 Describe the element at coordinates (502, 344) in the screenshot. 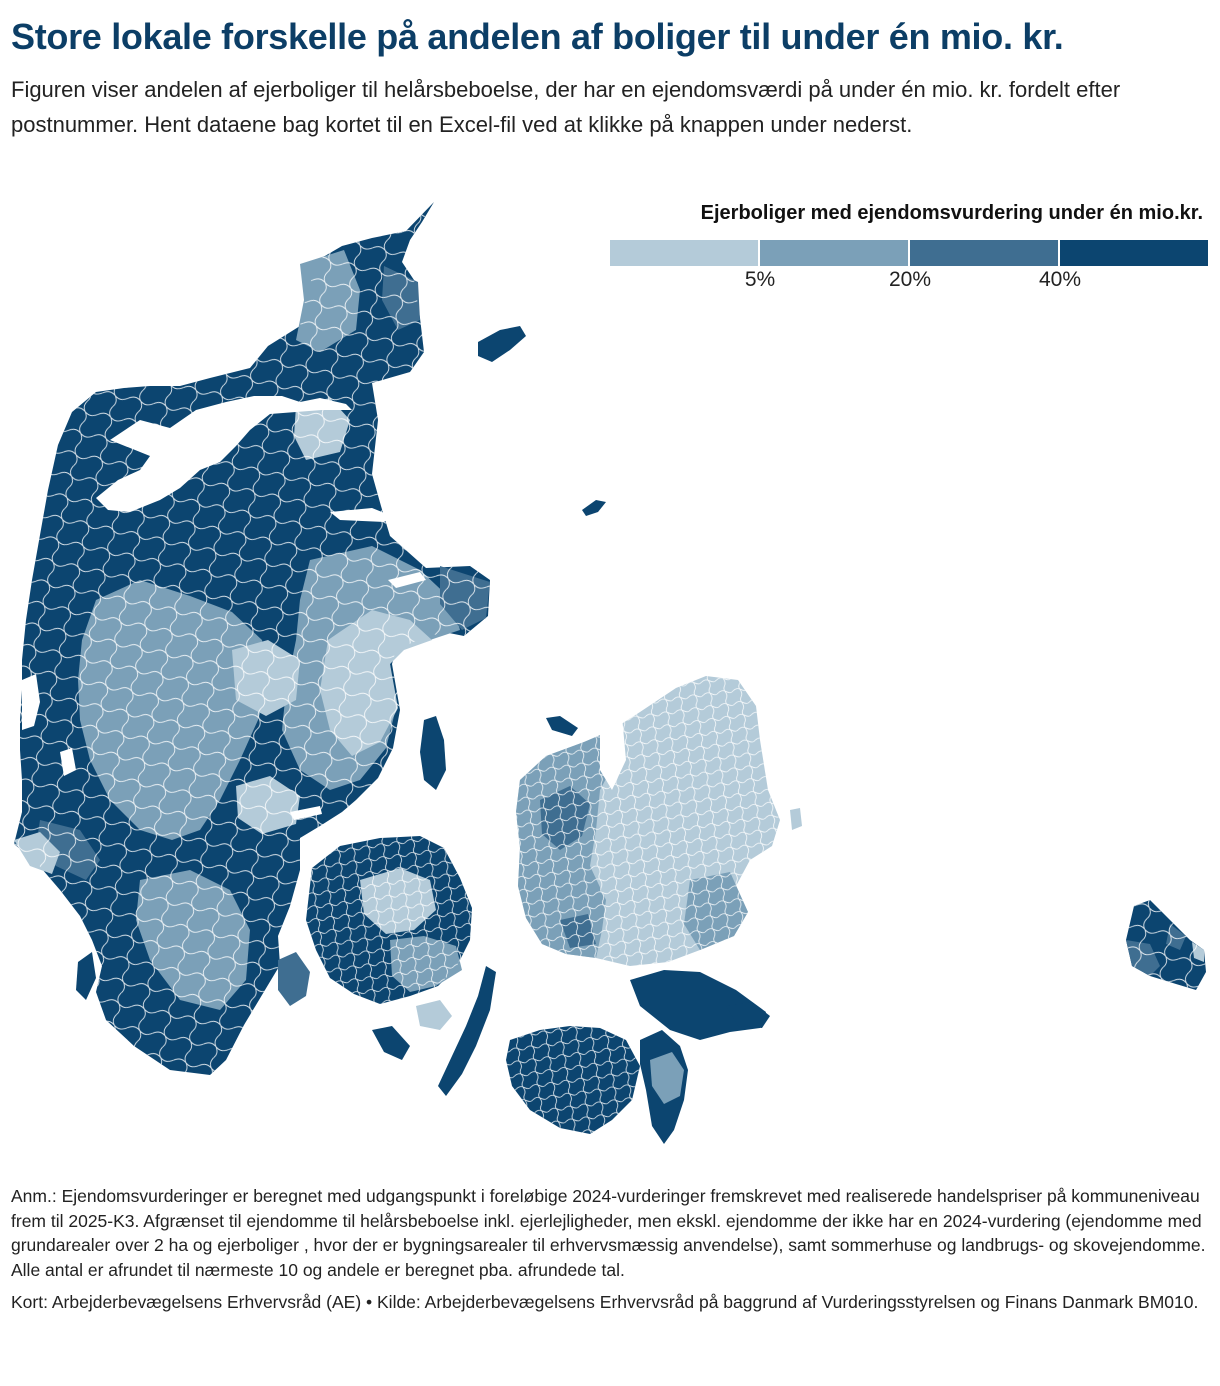

I see `laeso-island` at that location.